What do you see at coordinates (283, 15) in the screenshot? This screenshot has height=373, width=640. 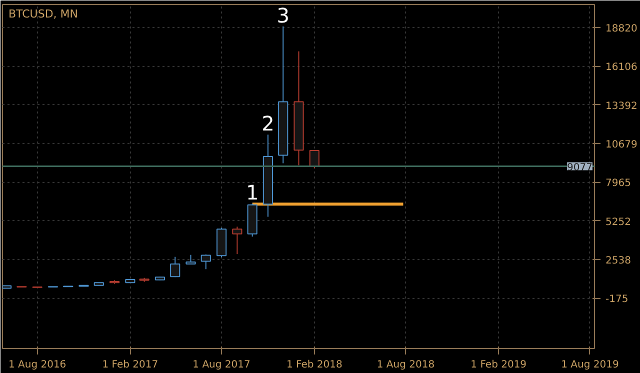 I see `annotation: 3` at bounding box center [283, 15].